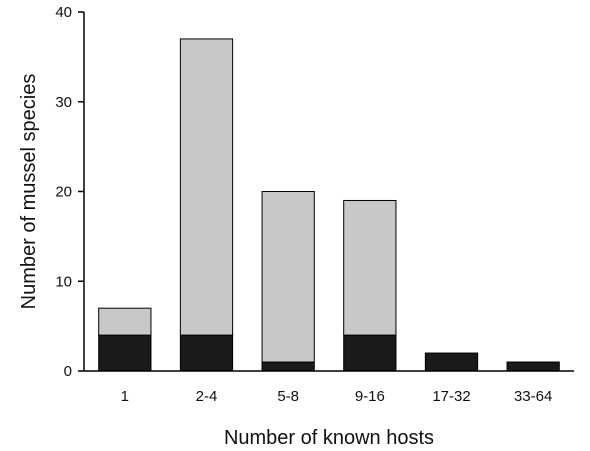 This screenshot has width=590, height=451. Describe the element at coordinates (63, 12) in the screenshot. I see `y-tick-label: 40` at that location.